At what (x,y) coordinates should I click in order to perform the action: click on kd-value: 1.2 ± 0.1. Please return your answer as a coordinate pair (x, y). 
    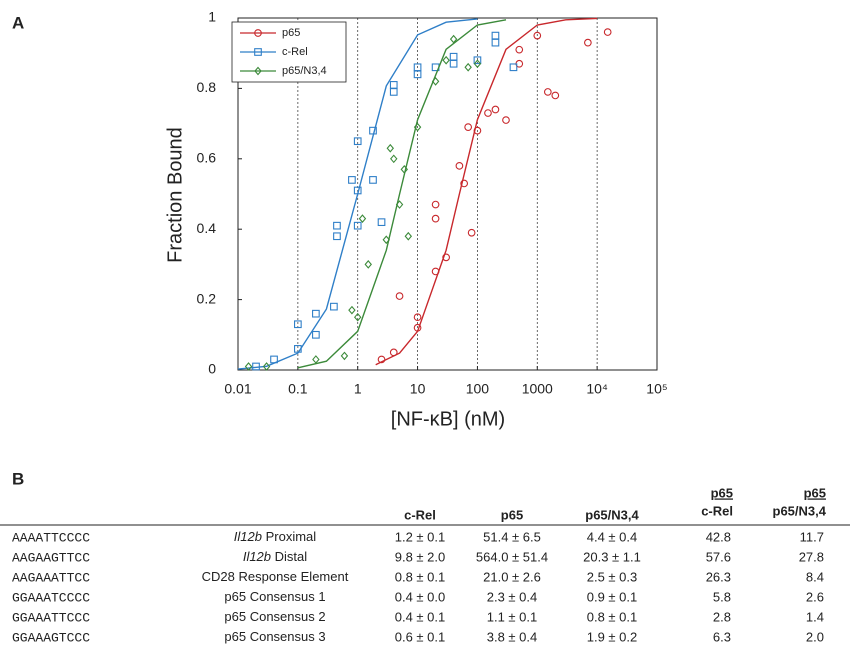
    Looking at the image, I should click on (420, 536).